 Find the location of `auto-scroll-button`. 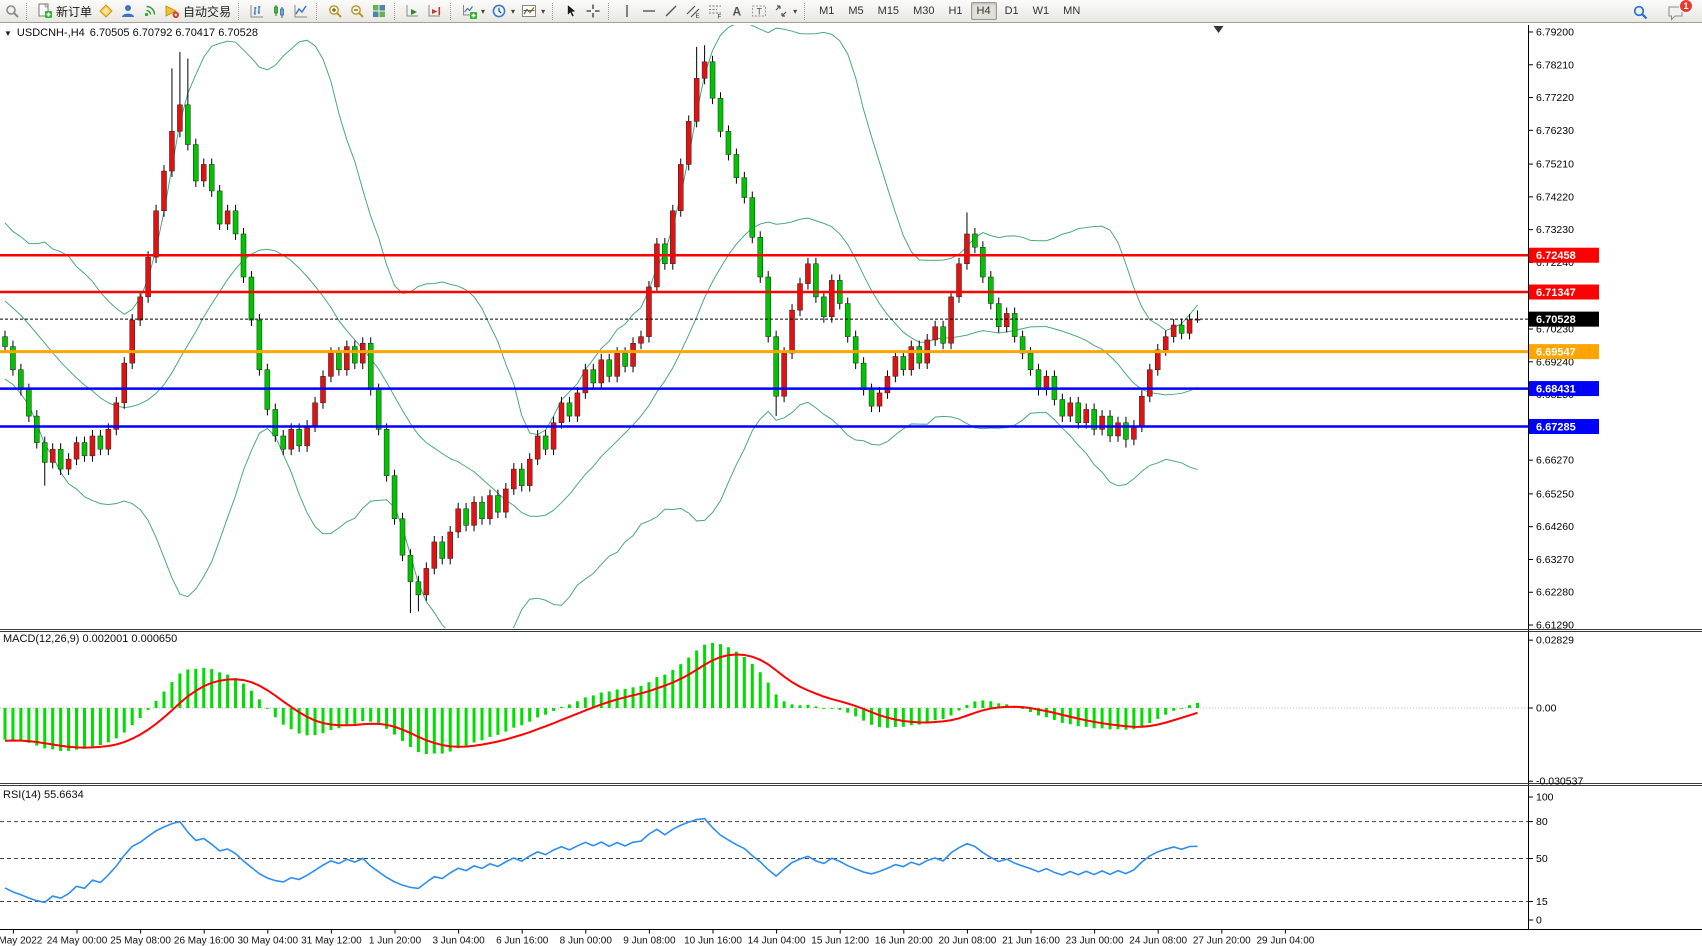

auto-scroll-button is located at coordinates (413, 11).